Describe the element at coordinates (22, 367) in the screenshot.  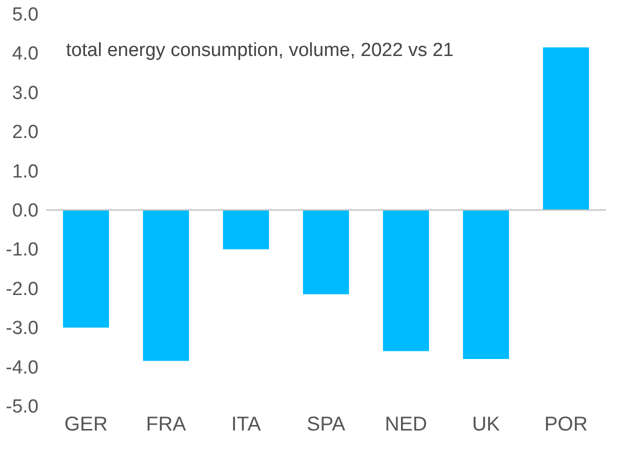
I see `y-tick-label: -4.0` at that location.